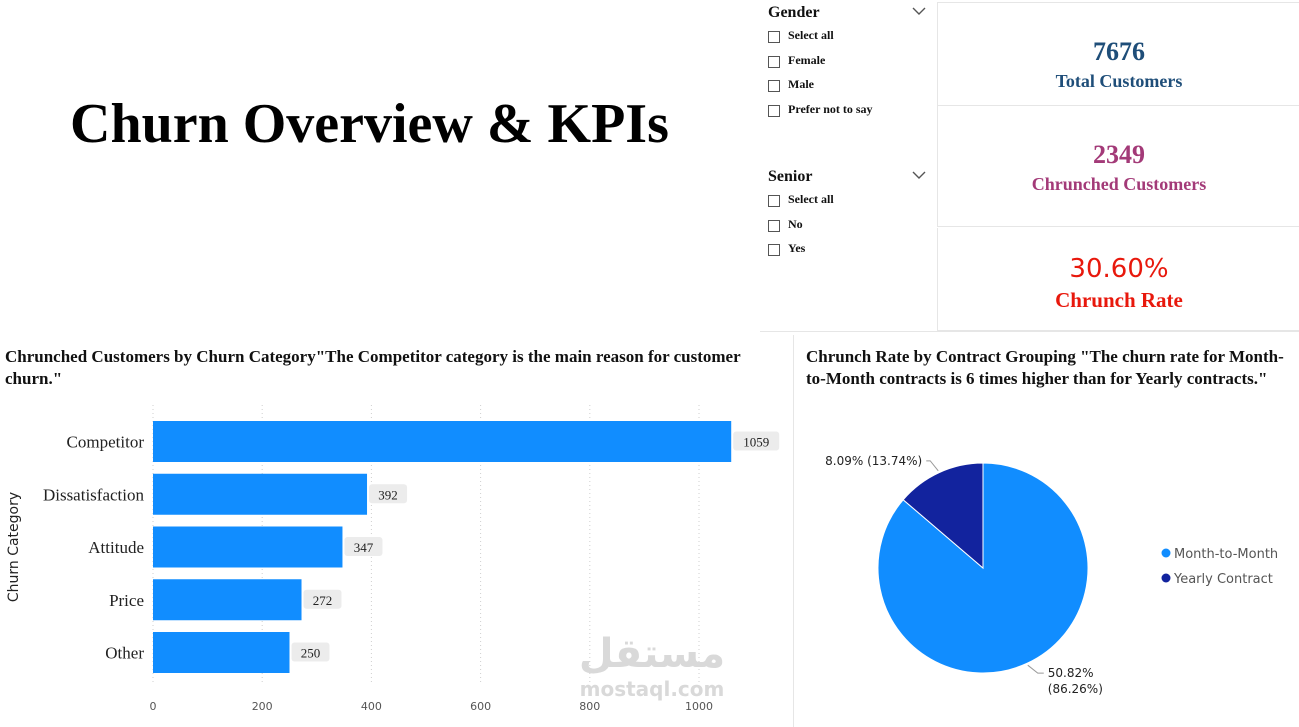 Image resolution: width=1299 pixels, height=727 pixels. I want to click on bar-competitor, so click(442, 441).